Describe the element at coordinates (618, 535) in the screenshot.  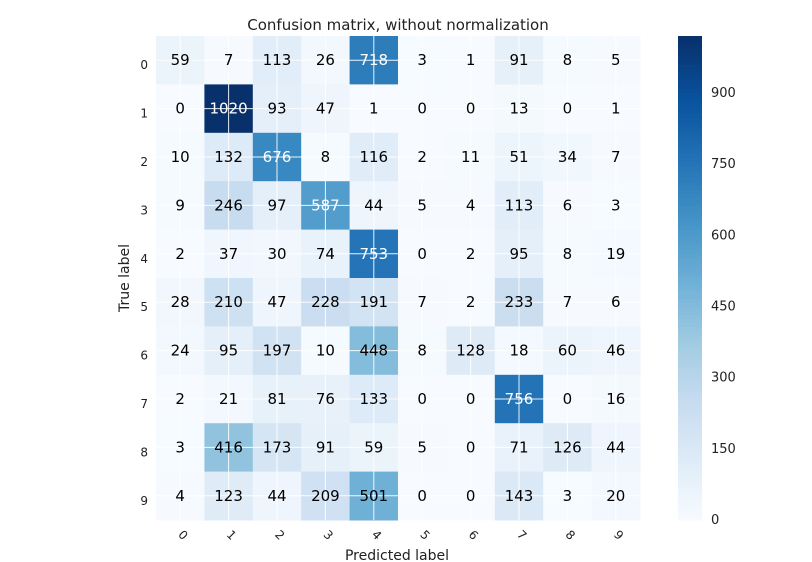
I see `x-tick-label: 9` at that location.